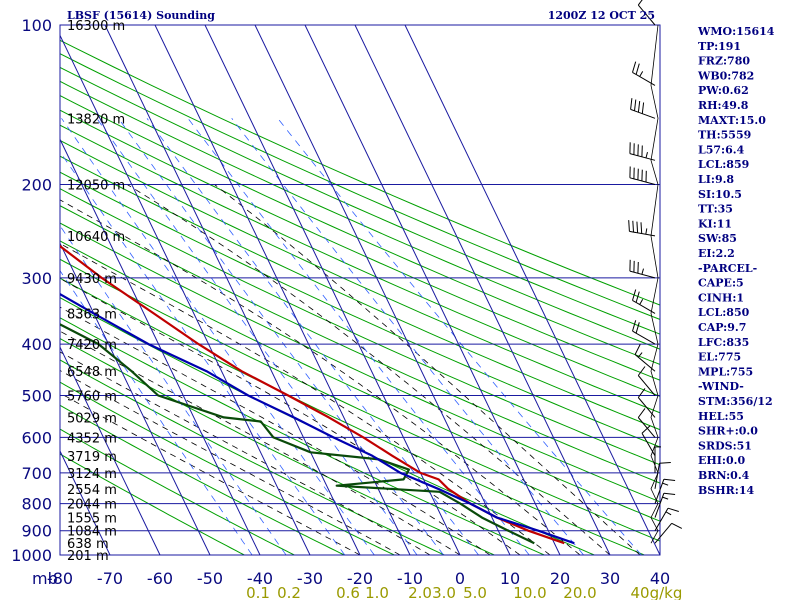 The image size is (800, 600). What do you see at coordinates (202, 479) in the screenshot?
I see `dry-adiabat-line` at bounding box center [202, 479].